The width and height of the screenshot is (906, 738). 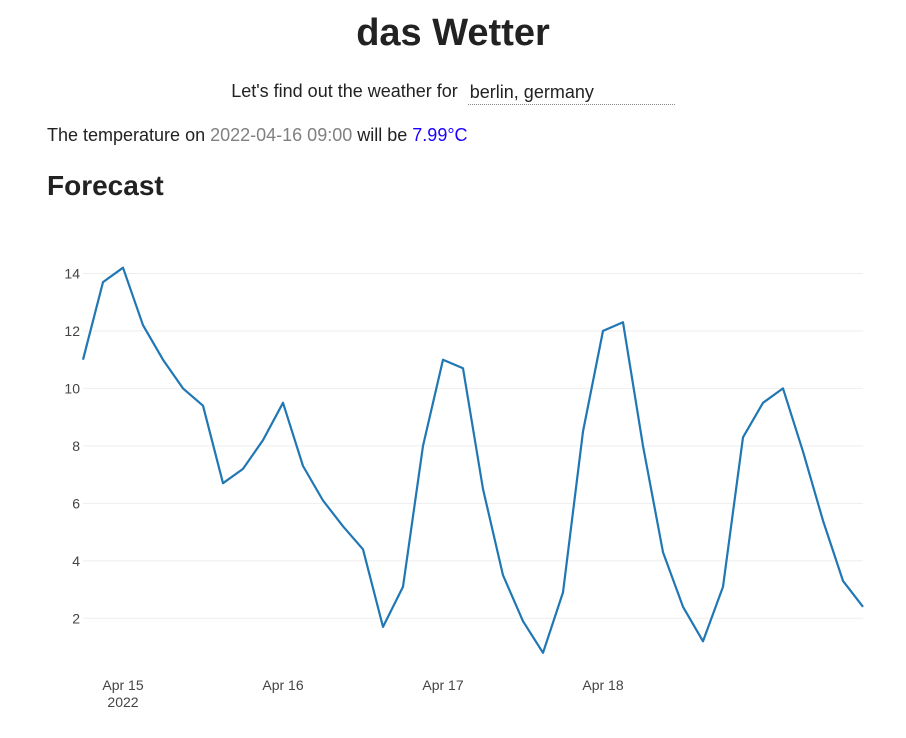 I want to click on search-prompt: Let's find out the weather for, so click(x=344, y=91).